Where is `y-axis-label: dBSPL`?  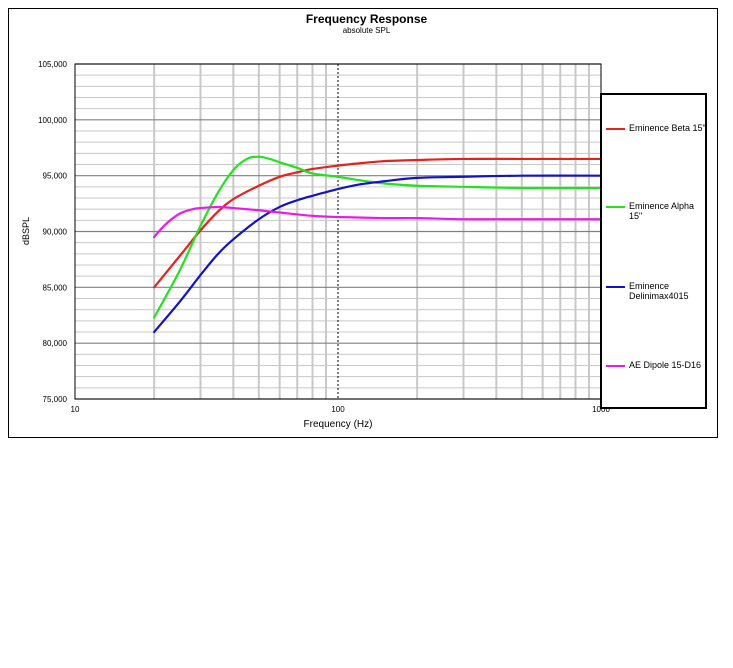
y-axis-label: dBSPL is located at coordinates (26, 231).